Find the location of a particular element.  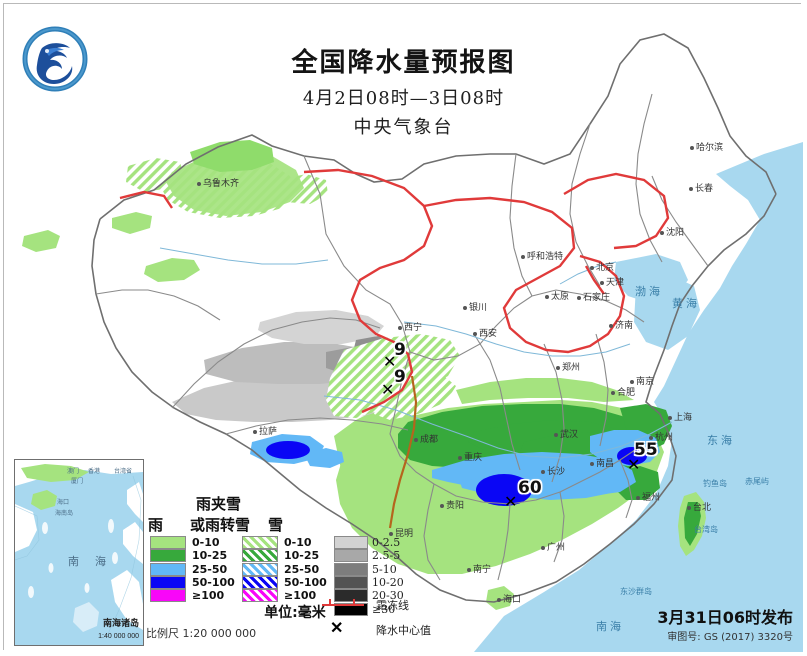

city-label-22: 南昌 is located at coordinates (602, 462).